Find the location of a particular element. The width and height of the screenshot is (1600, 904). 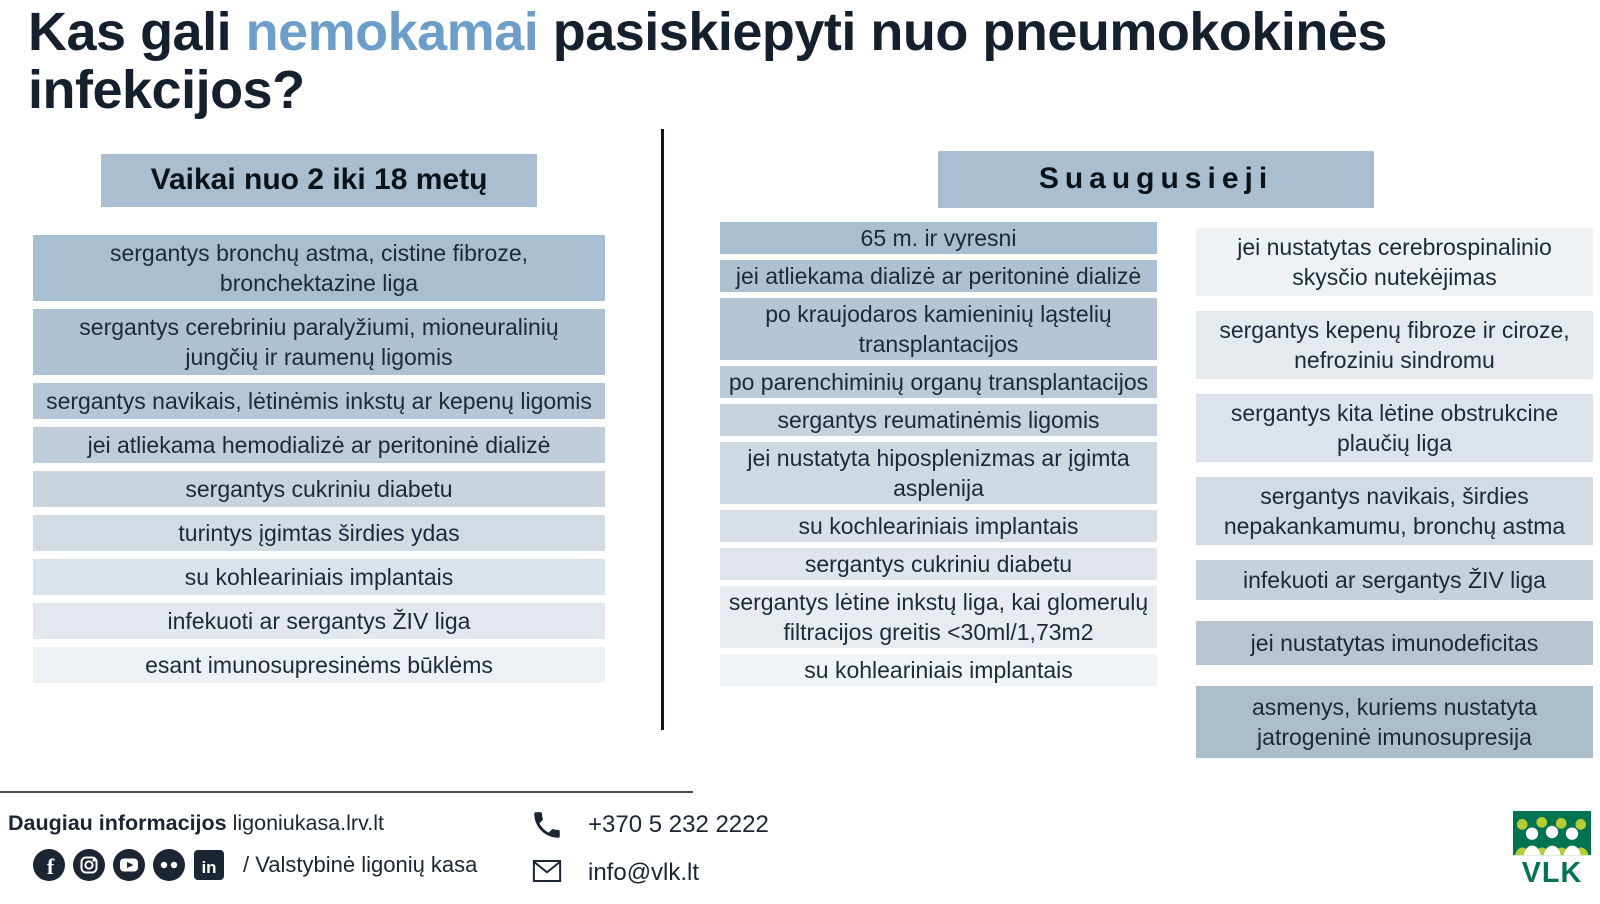

youtube-icon is located at coordinates (129, 865).